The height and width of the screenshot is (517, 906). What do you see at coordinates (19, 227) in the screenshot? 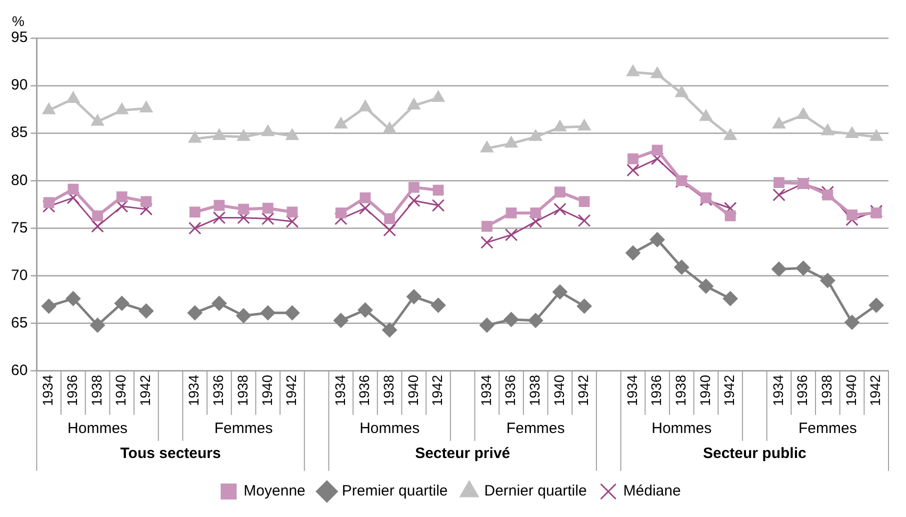
I see `y-tick-label: 75` at bounding box center [19, 227].